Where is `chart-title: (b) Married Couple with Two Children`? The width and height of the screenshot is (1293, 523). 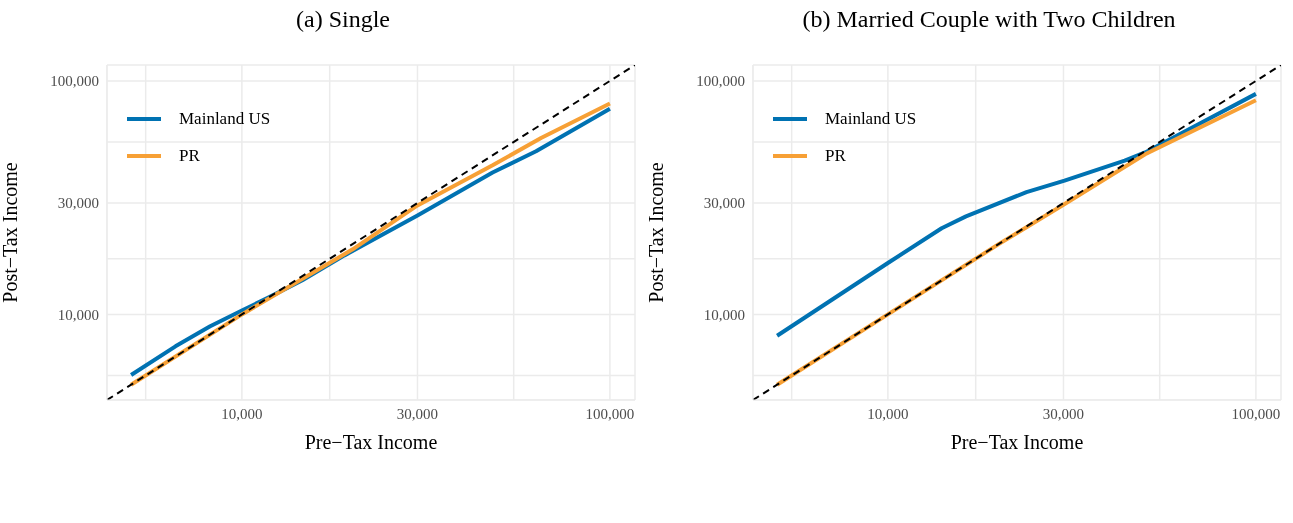
chart-title: (b) Married Couple with Two Children is located at coordinates (989, 19).